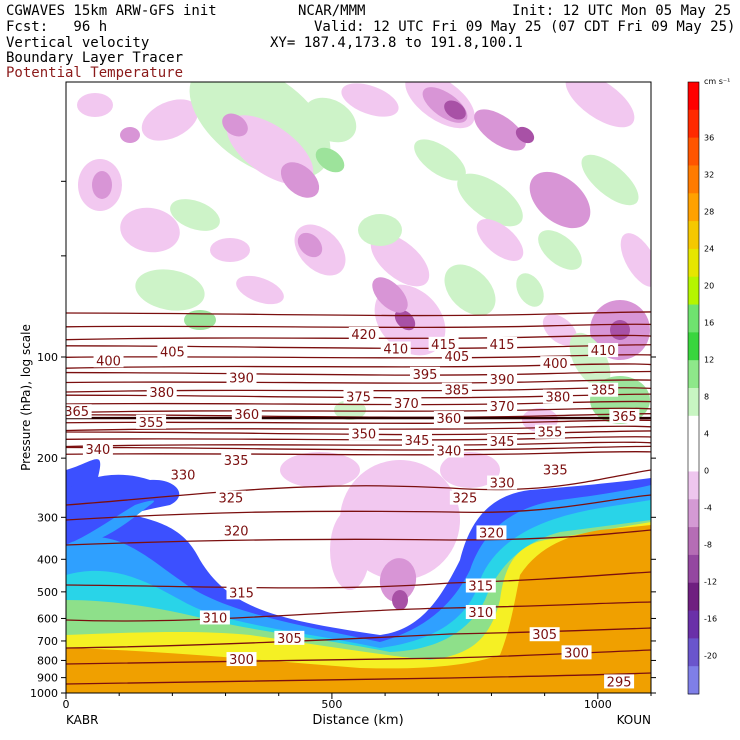 The image size is (740, 740). I want to click on isentrope-label: 310, so click(214, 618).